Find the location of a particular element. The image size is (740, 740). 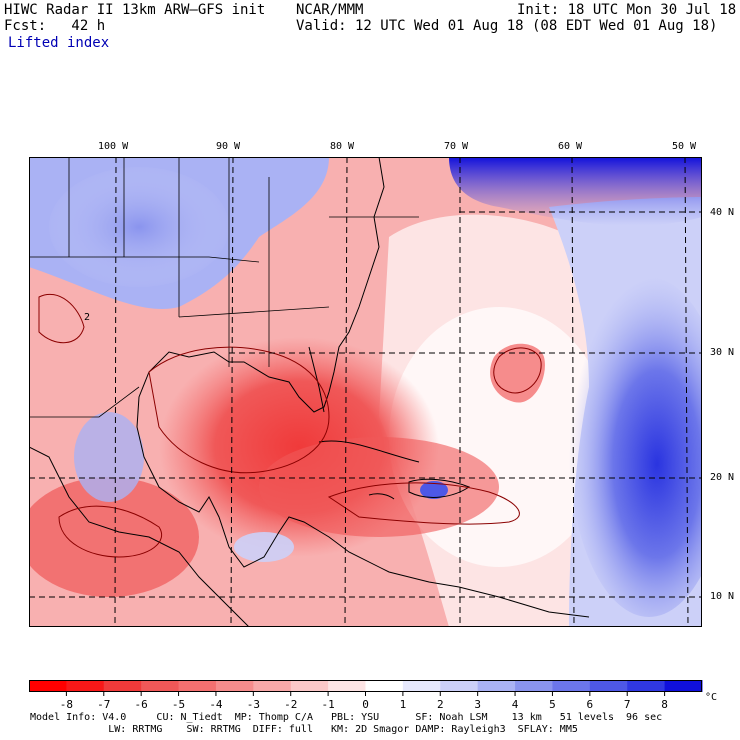

lat-label-30n: 30 N is located at coordinates (722, 352).